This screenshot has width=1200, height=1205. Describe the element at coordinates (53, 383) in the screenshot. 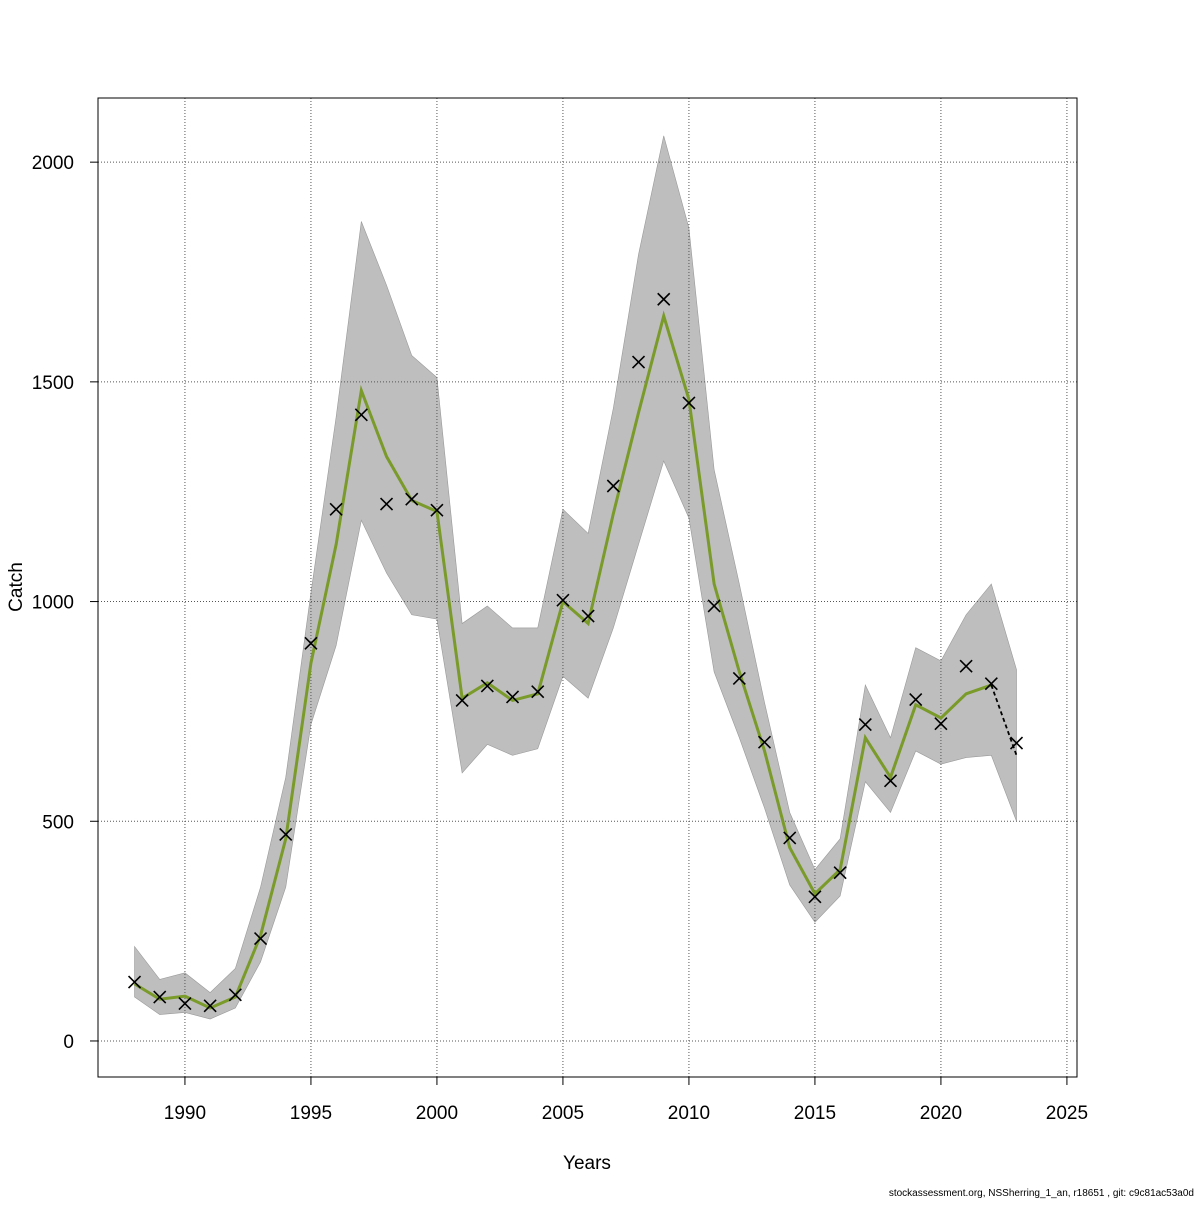

I see `y-tick-label: 1500` at that location.